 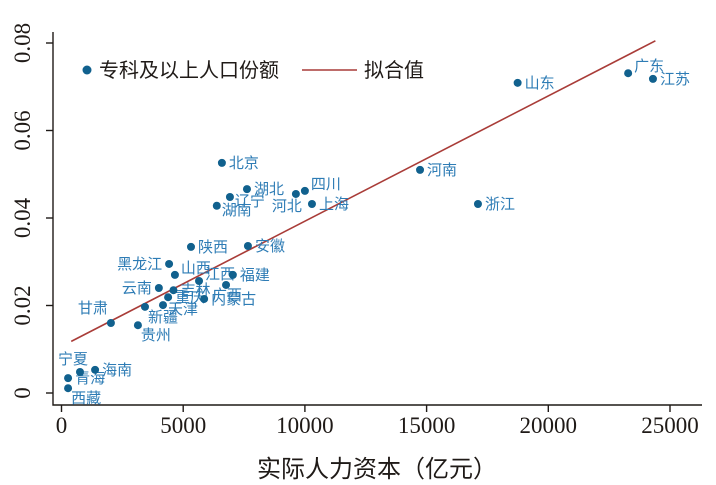 What do you see at coordinates (22, 130) in the screenshot?
I see `y-tick-label: 0.06` at bounding box center [22, 130].